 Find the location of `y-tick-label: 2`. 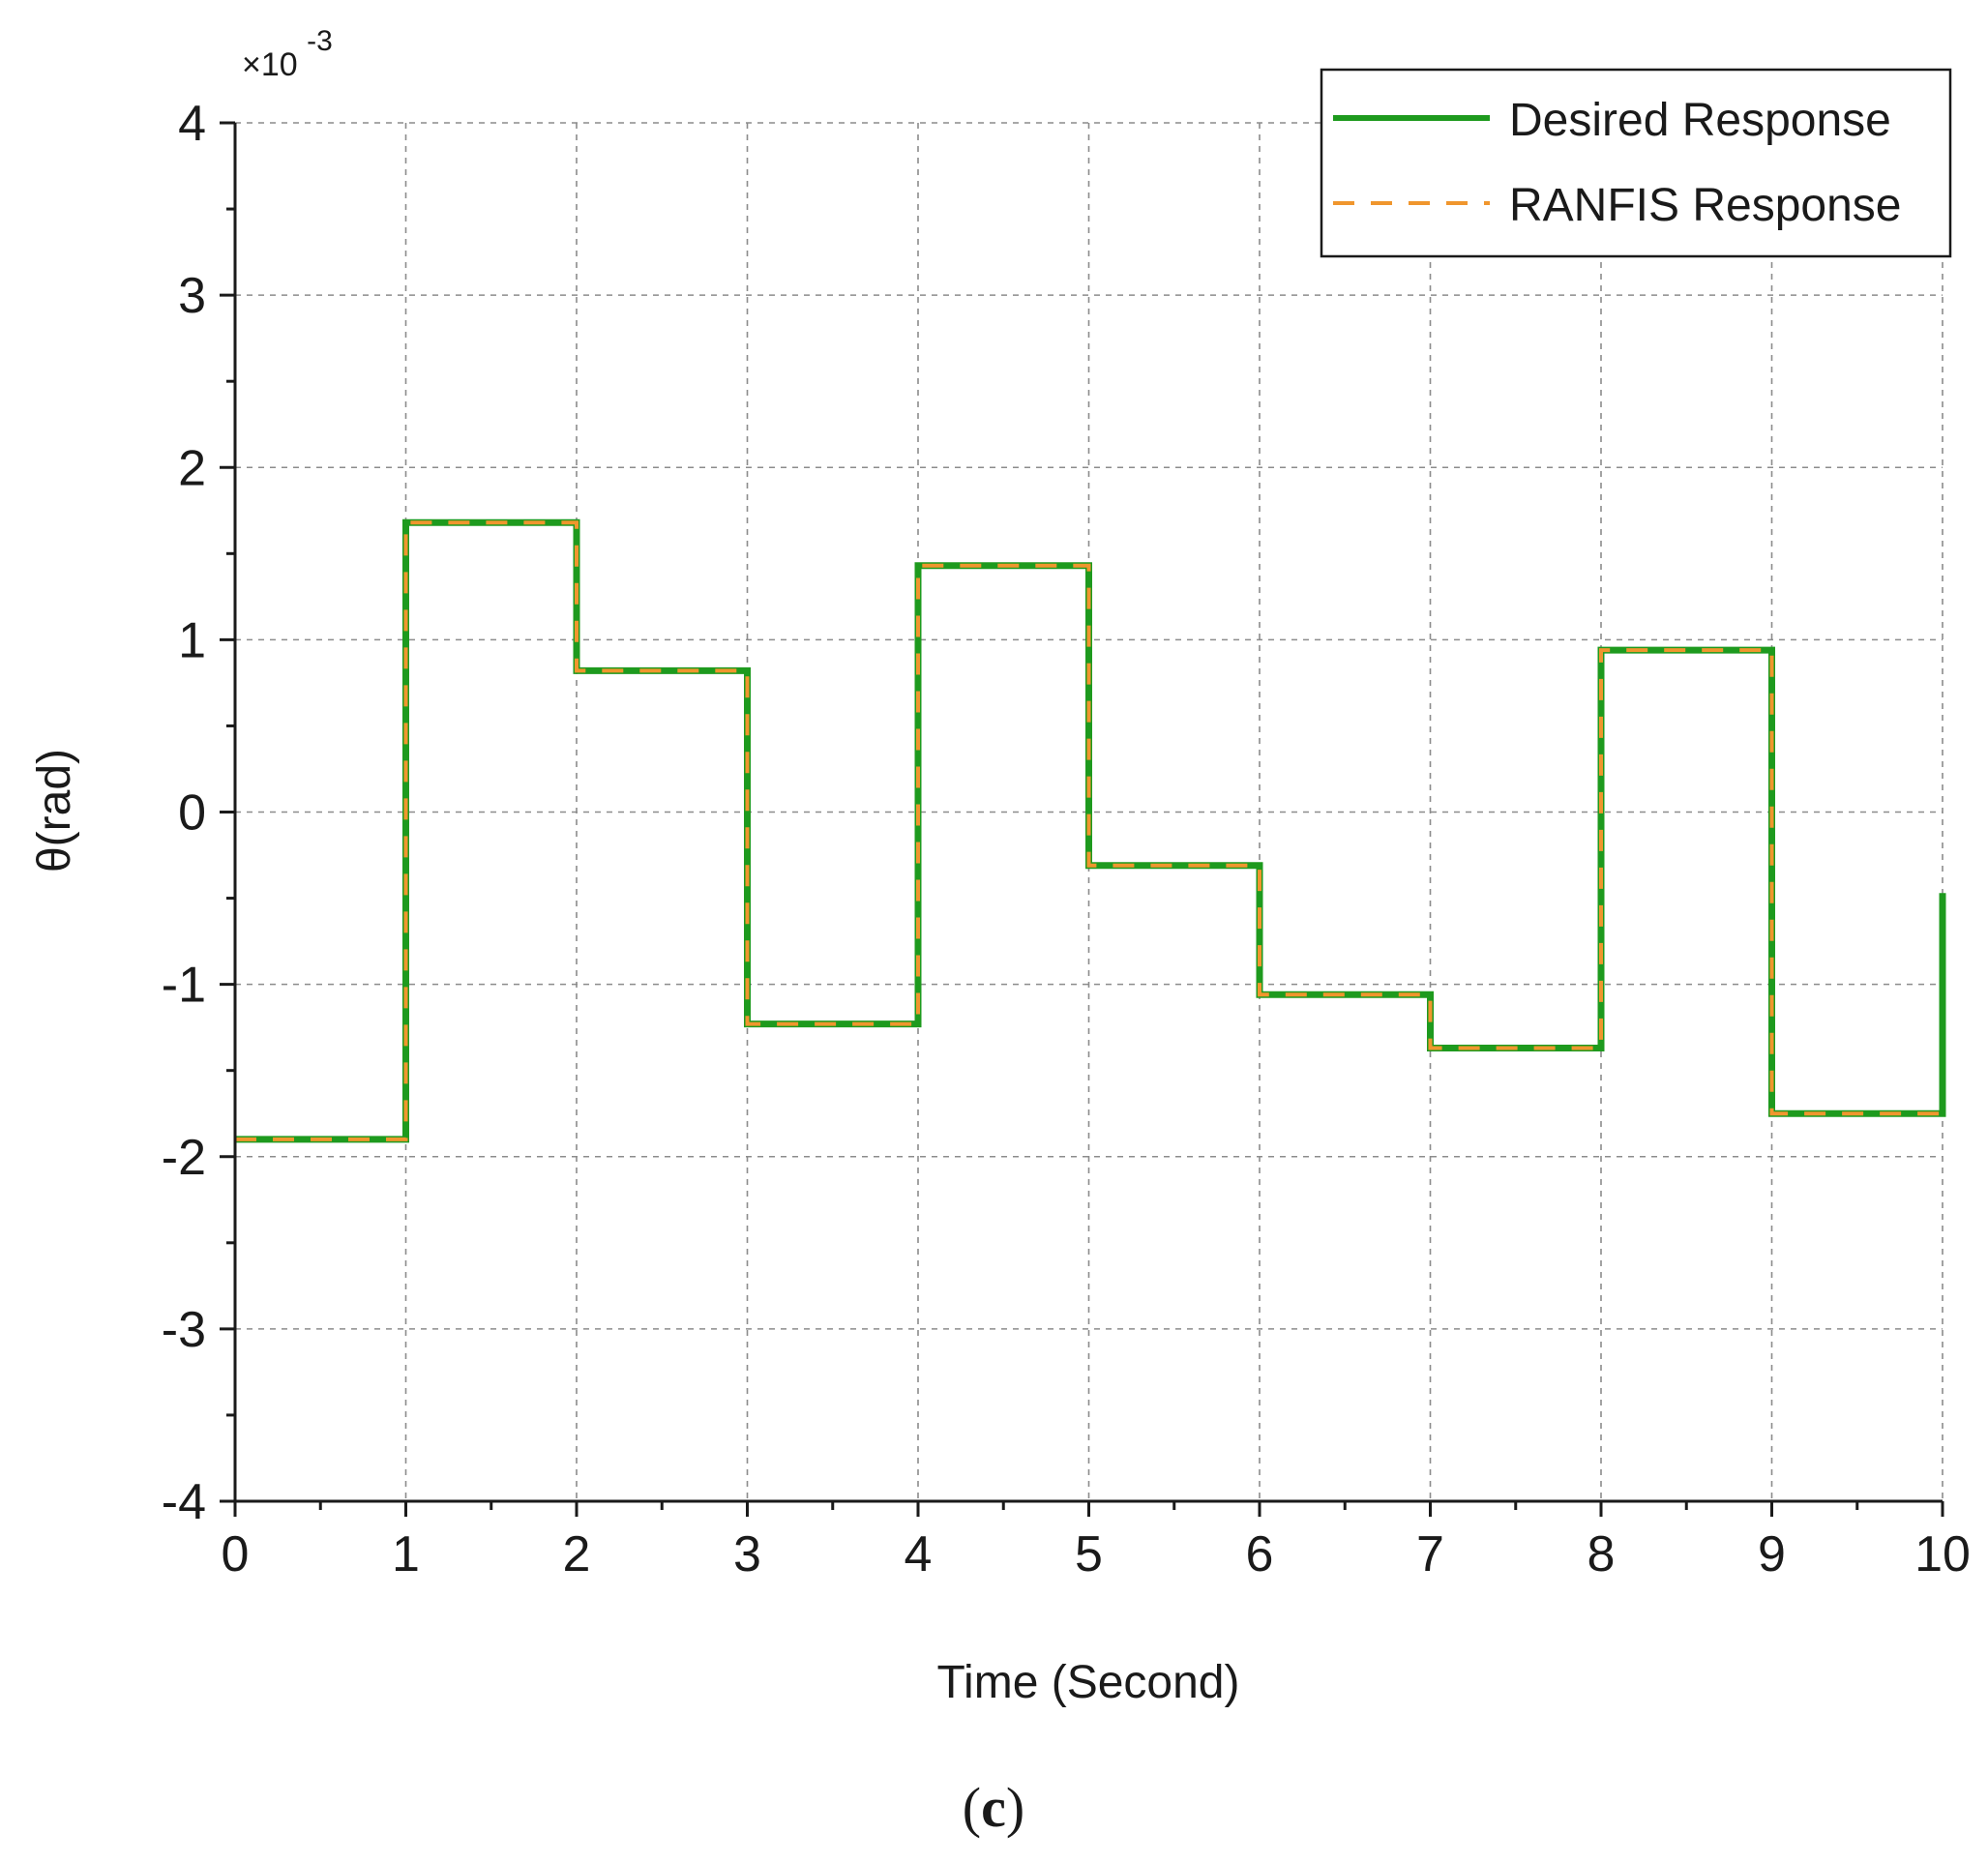

y-tick-label: 2 is located at coordinates (192, 468).